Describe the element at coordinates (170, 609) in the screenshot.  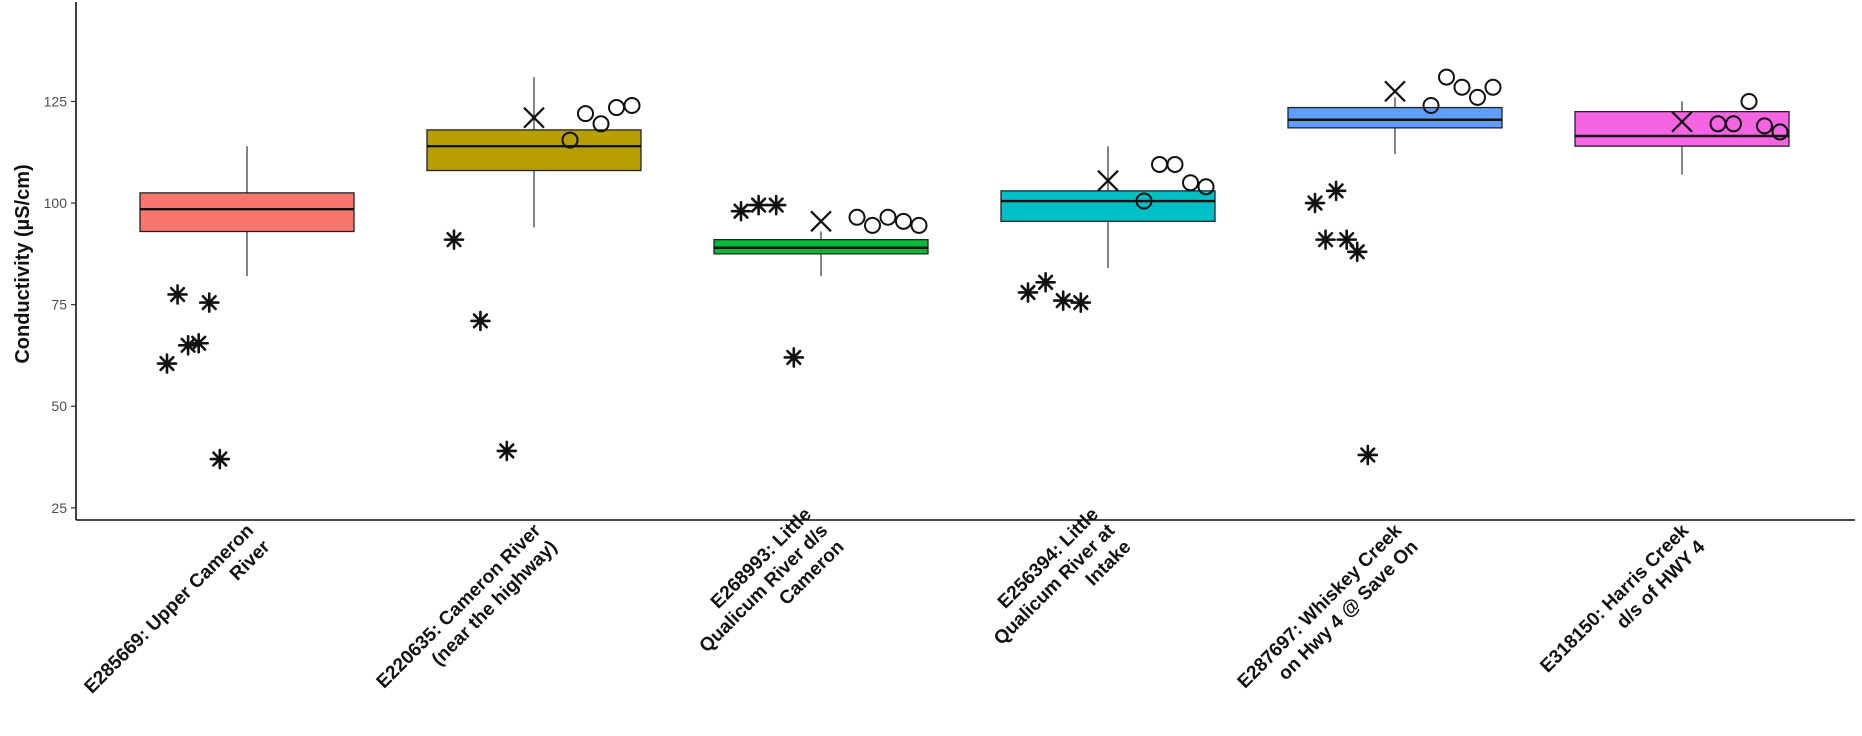
I see `x-category-label-line: E285669: Upper Cameron` at that location.